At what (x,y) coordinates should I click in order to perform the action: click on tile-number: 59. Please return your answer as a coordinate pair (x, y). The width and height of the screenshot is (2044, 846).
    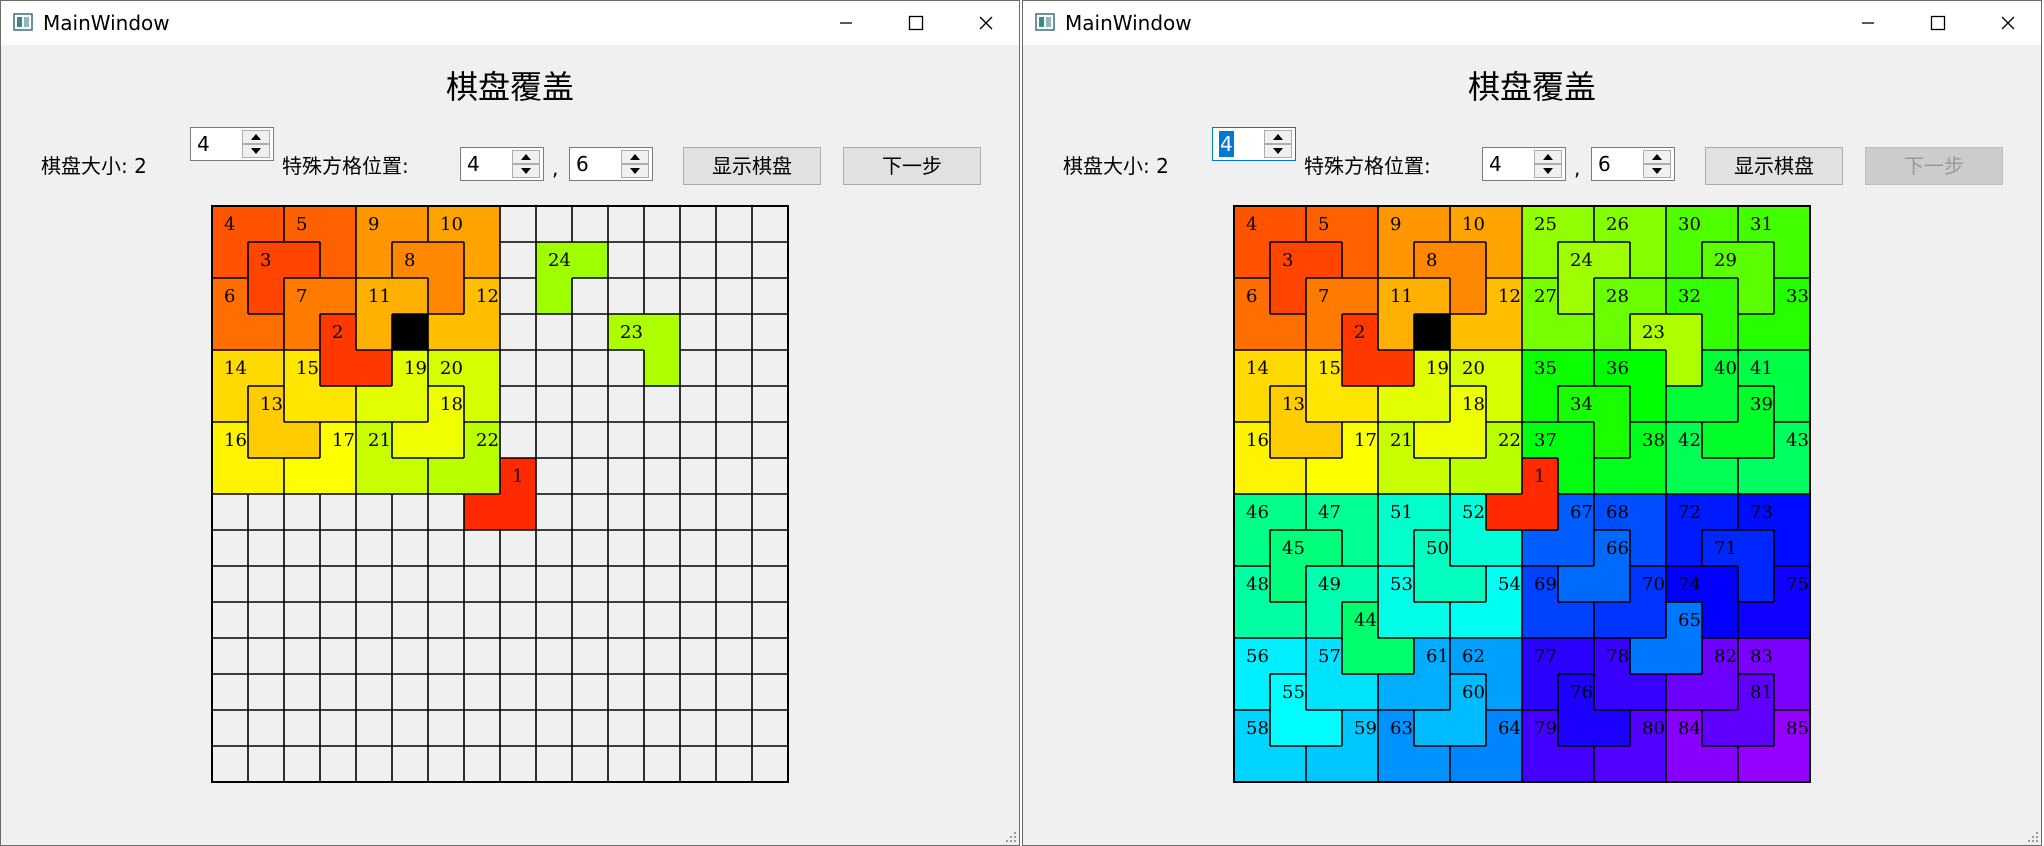
    Looking at the image, I should click on (1365, 728).